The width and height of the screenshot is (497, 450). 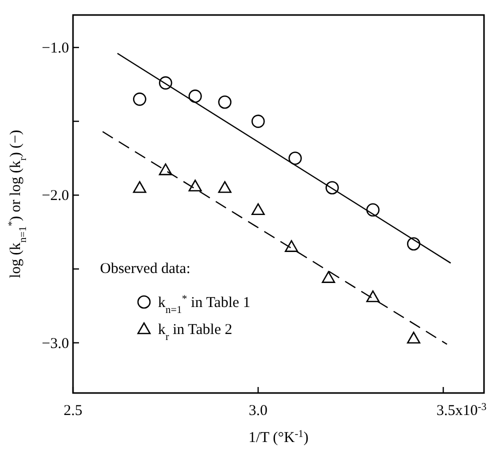 I want to click on y-tick-label: −2.0, so click(x=55, y=196).